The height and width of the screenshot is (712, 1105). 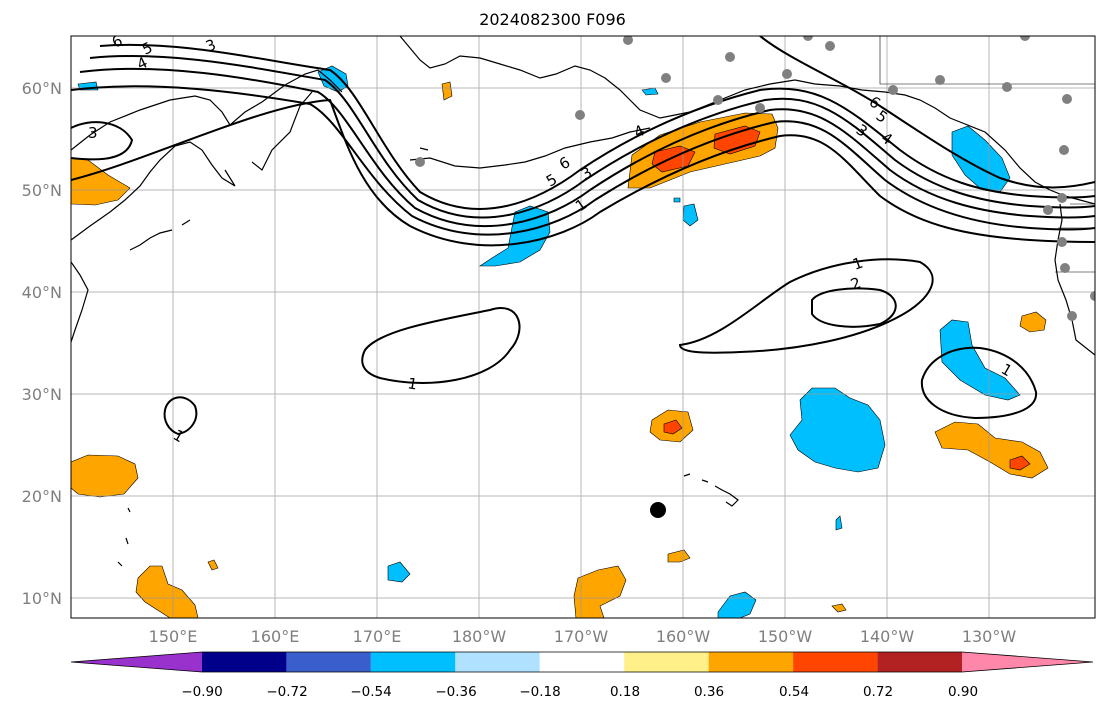 What do you see at coordinates (854, 307) in the screenshot?
I see `contour-2-east` at bounding box center [854, 307].